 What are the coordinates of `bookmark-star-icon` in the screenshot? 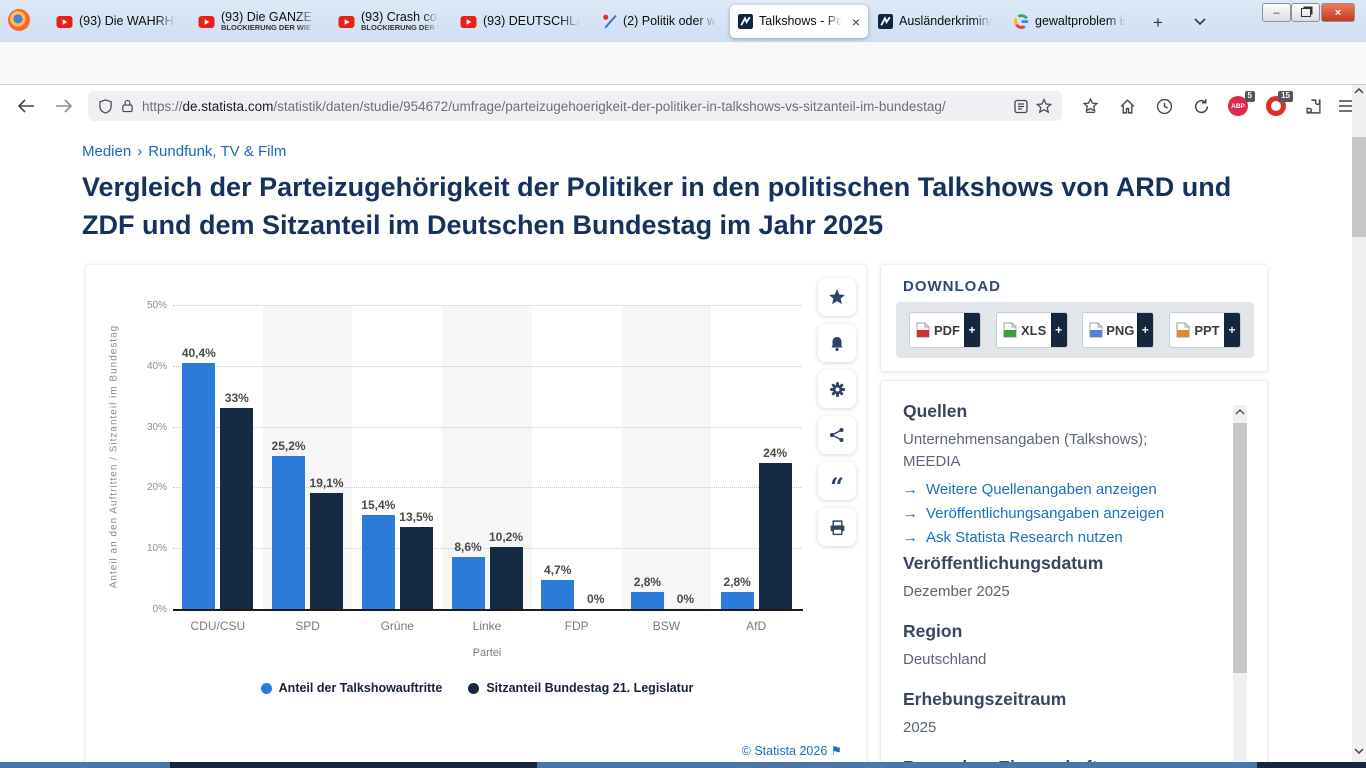 It's located at (1044, 106).